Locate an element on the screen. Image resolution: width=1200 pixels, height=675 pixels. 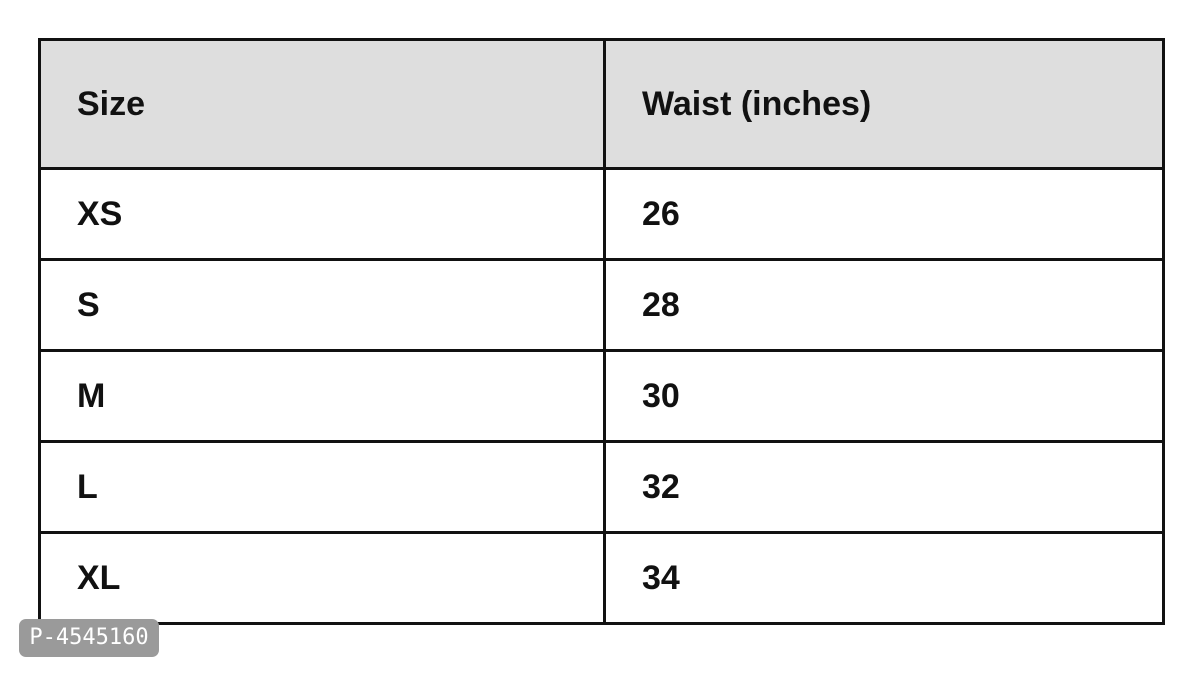
size-cell: S is located at coordinates (322, 305).